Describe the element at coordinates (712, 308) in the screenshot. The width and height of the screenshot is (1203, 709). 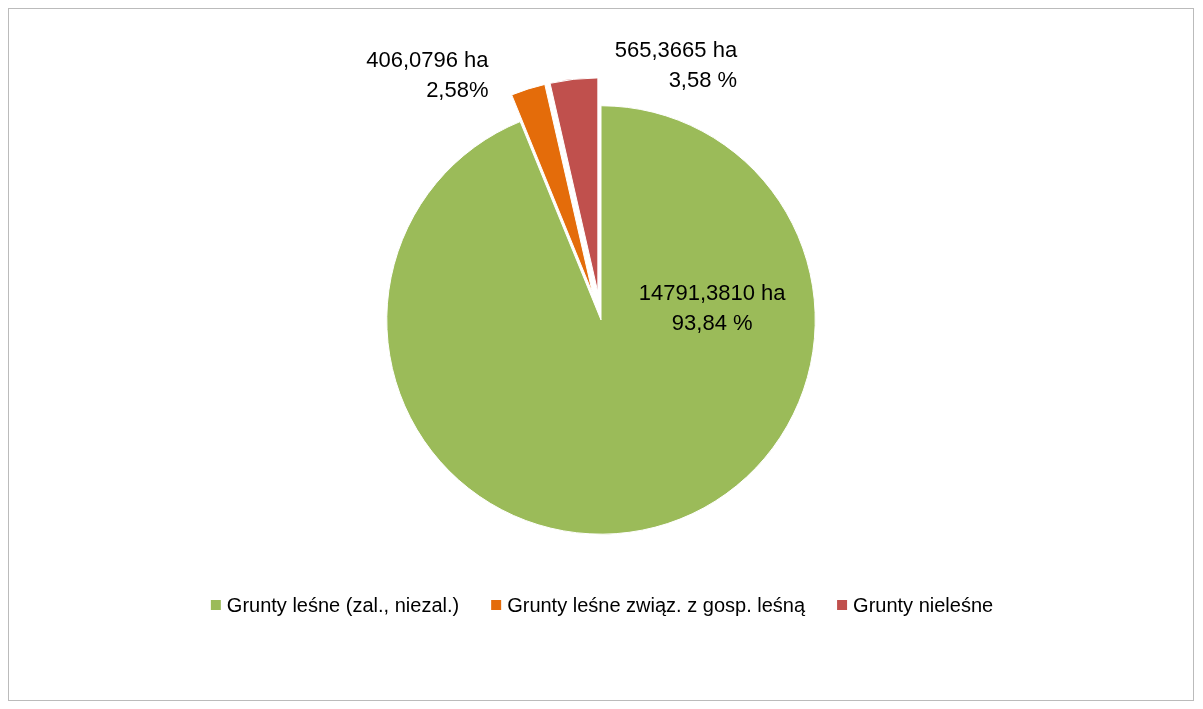
I see `data-label: 14791,3810 ha 93,84 %` at that location.